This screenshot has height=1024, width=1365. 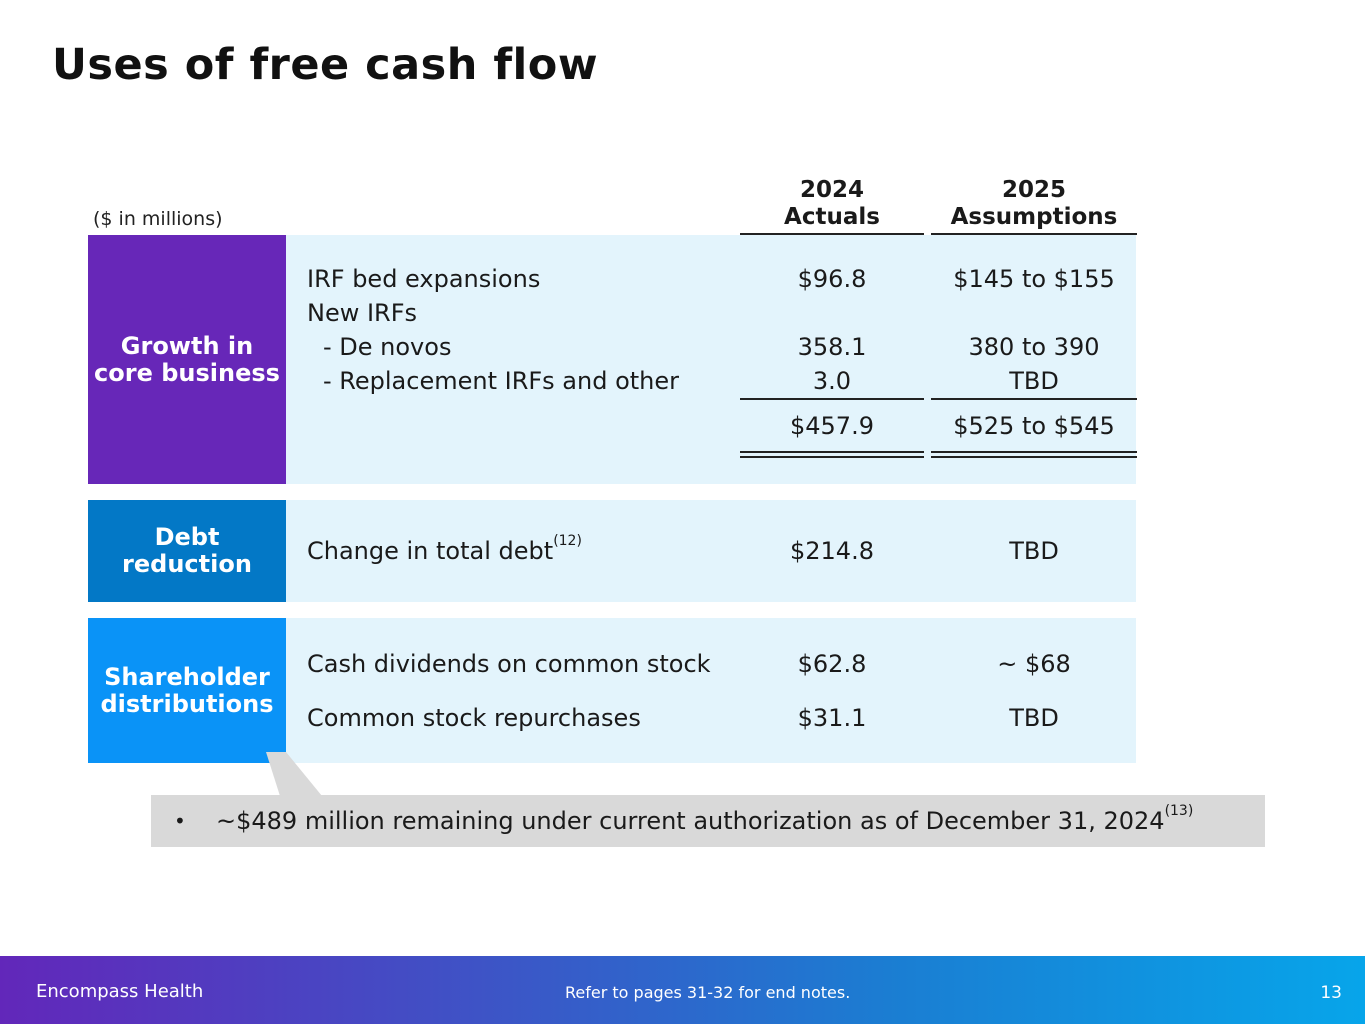 What do you see at coordinates (187, 564) in the screenshot?
I see `section-label-line: reduction` at bounding box center [187, 564].